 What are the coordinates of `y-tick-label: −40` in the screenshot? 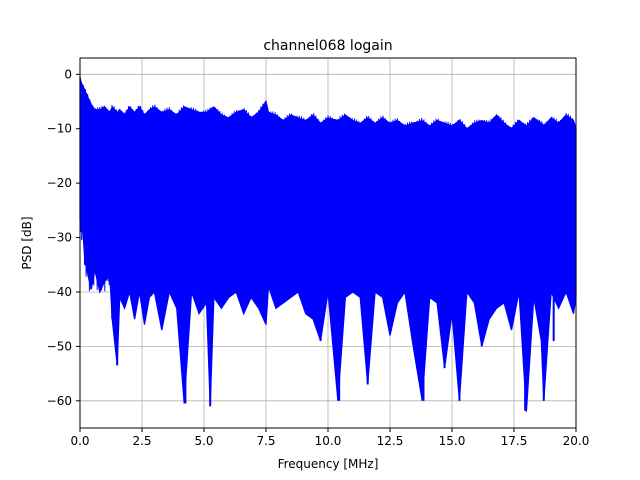 It's located at (59, 292).